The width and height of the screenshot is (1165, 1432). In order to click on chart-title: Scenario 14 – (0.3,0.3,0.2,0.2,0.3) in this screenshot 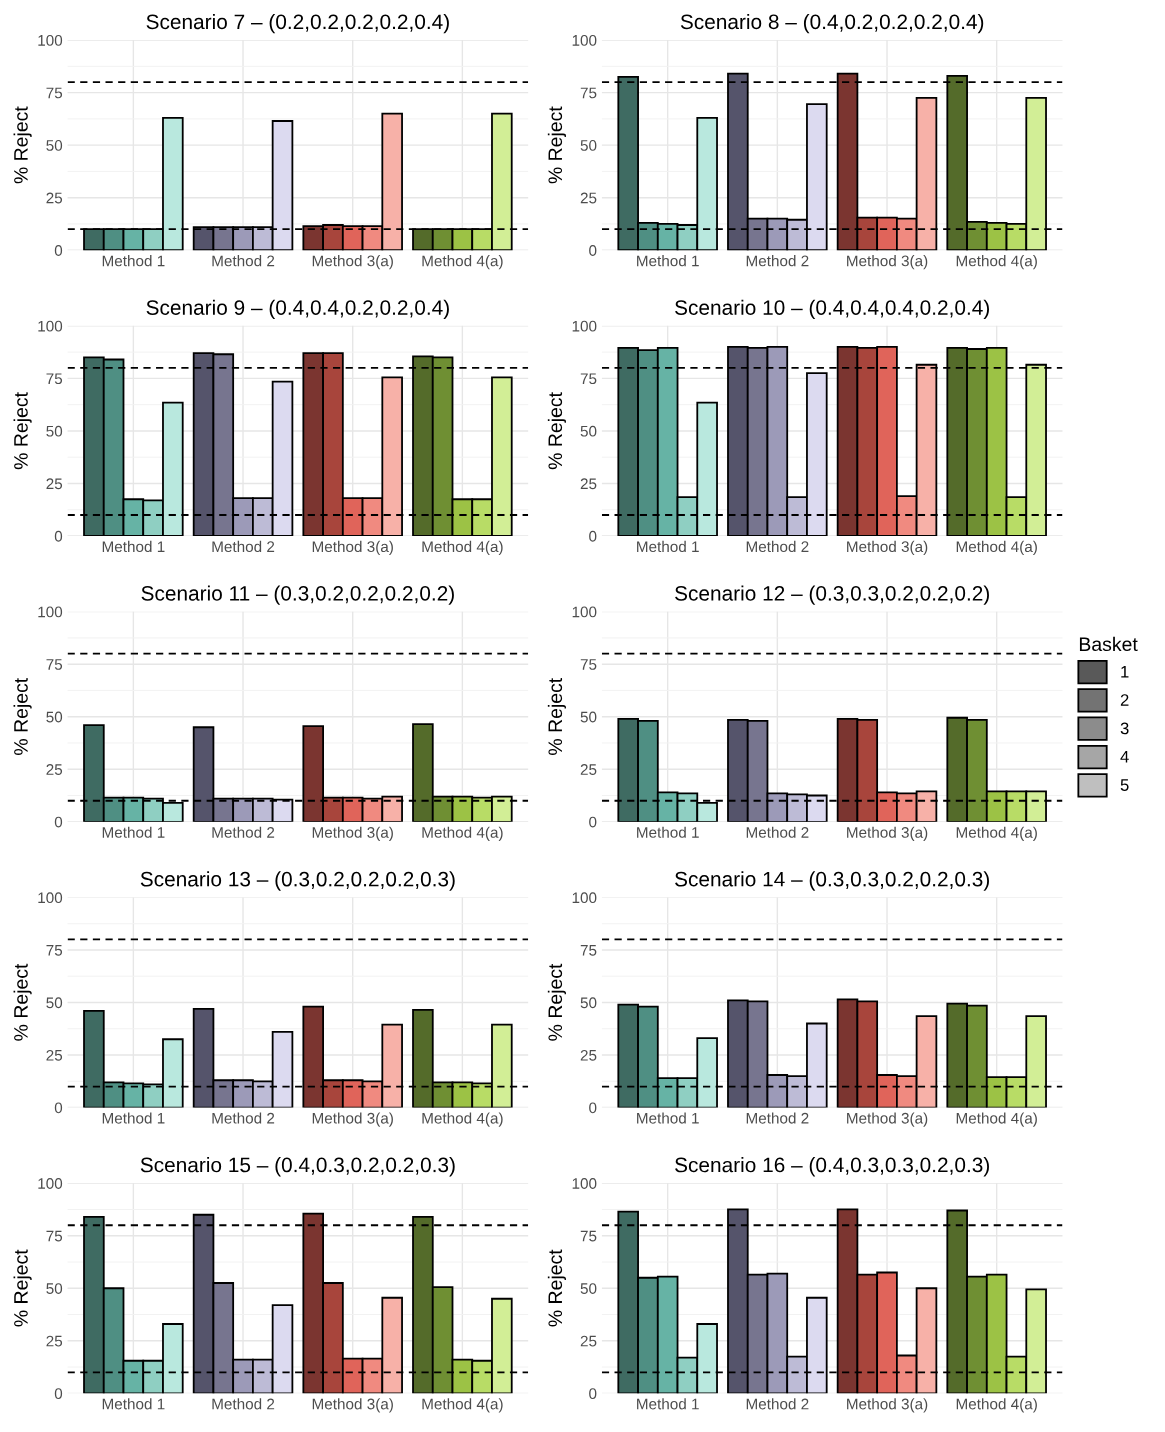, I will do `click(832, 881)`.